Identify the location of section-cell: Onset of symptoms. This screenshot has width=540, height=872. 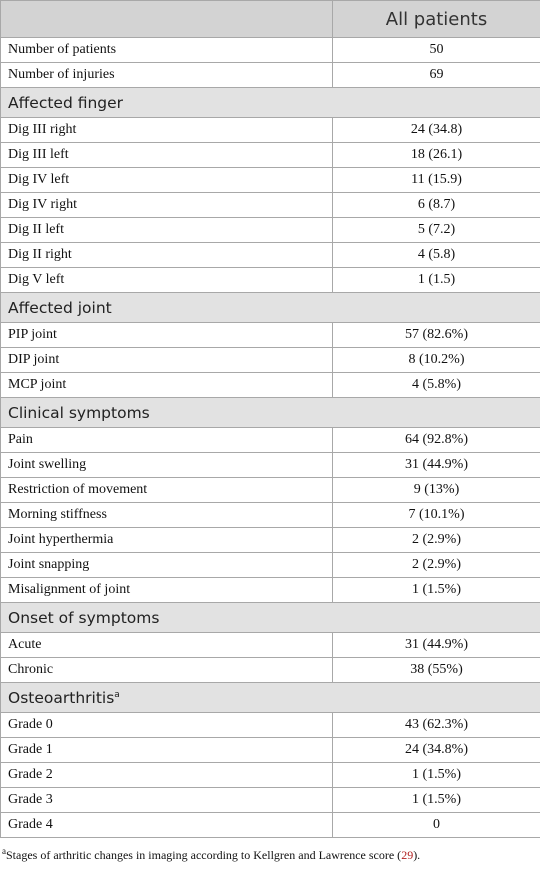
(270, 617).